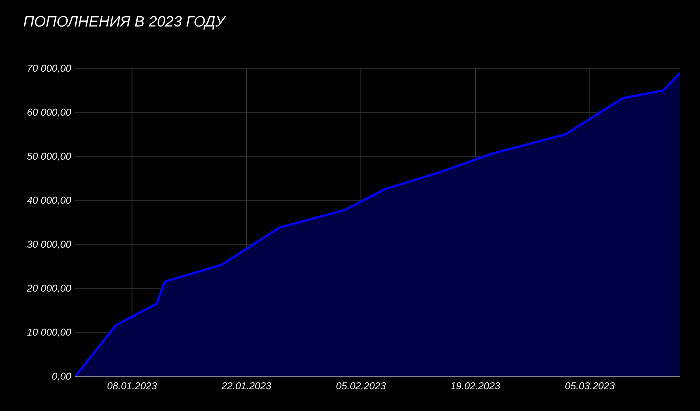 The width and height of the screenshot is (700, 411). What do you see at coordinates (361, 386) in the screenshot?
I see `x-tick-label: 05.02.2023` at bounding box center [361, 386].